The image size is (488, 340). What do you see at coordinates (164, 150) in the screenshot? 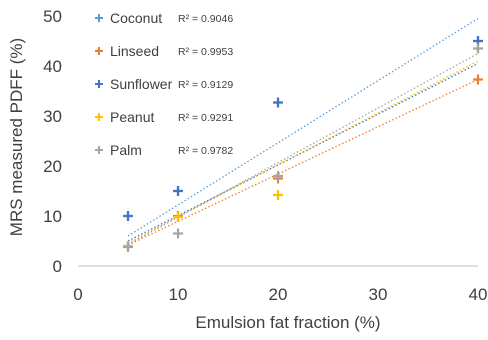
I see `legend-item-palm: Palm R² = 0.9782` at bounding box center [164, 150].